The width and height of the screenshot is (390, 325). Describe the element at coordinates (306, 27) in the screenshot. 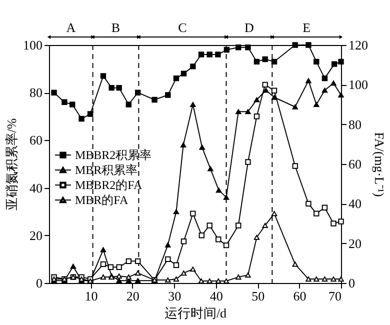

I see `text: E` at that location.